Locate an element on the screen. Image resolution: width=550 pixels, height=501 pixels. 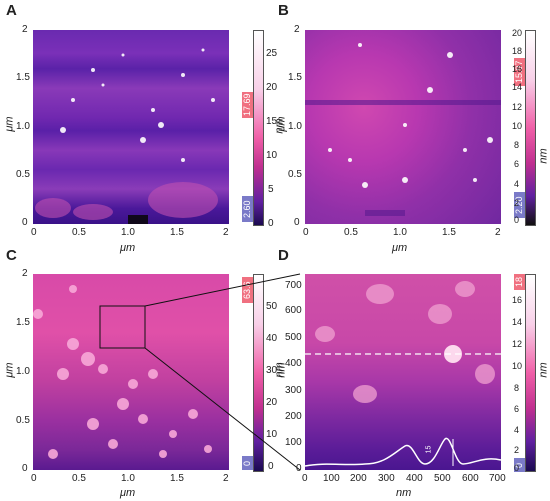
y-tick: 700 is located at coordinates (293, 285).